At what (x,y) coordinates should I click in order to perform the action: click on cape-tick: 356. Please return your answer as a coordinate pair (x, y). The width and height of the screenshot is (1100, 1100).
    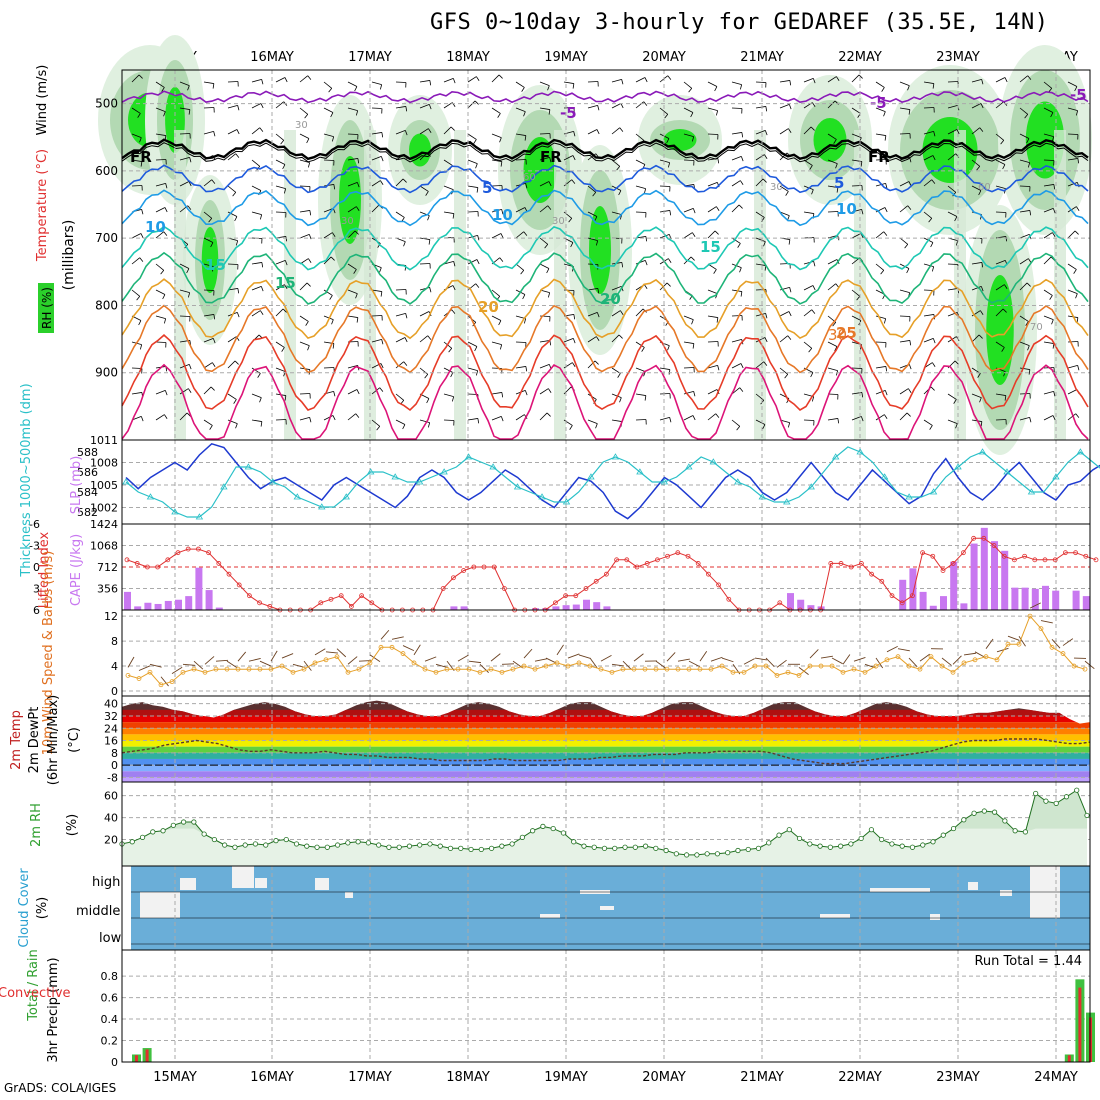
    Looking at the image, I should click on (107, 589).